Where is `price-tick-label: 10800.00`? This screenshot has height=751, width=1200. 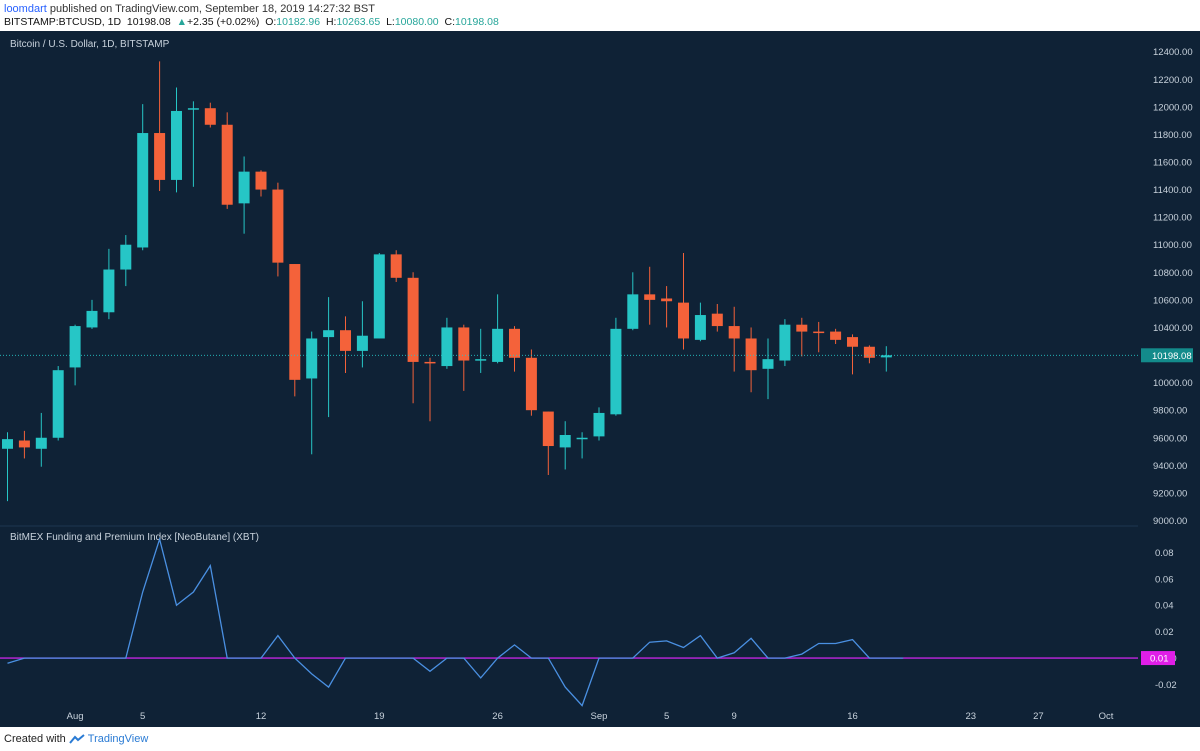
price-tick-label: 10800.00 is located at coordinates (1173, 273).